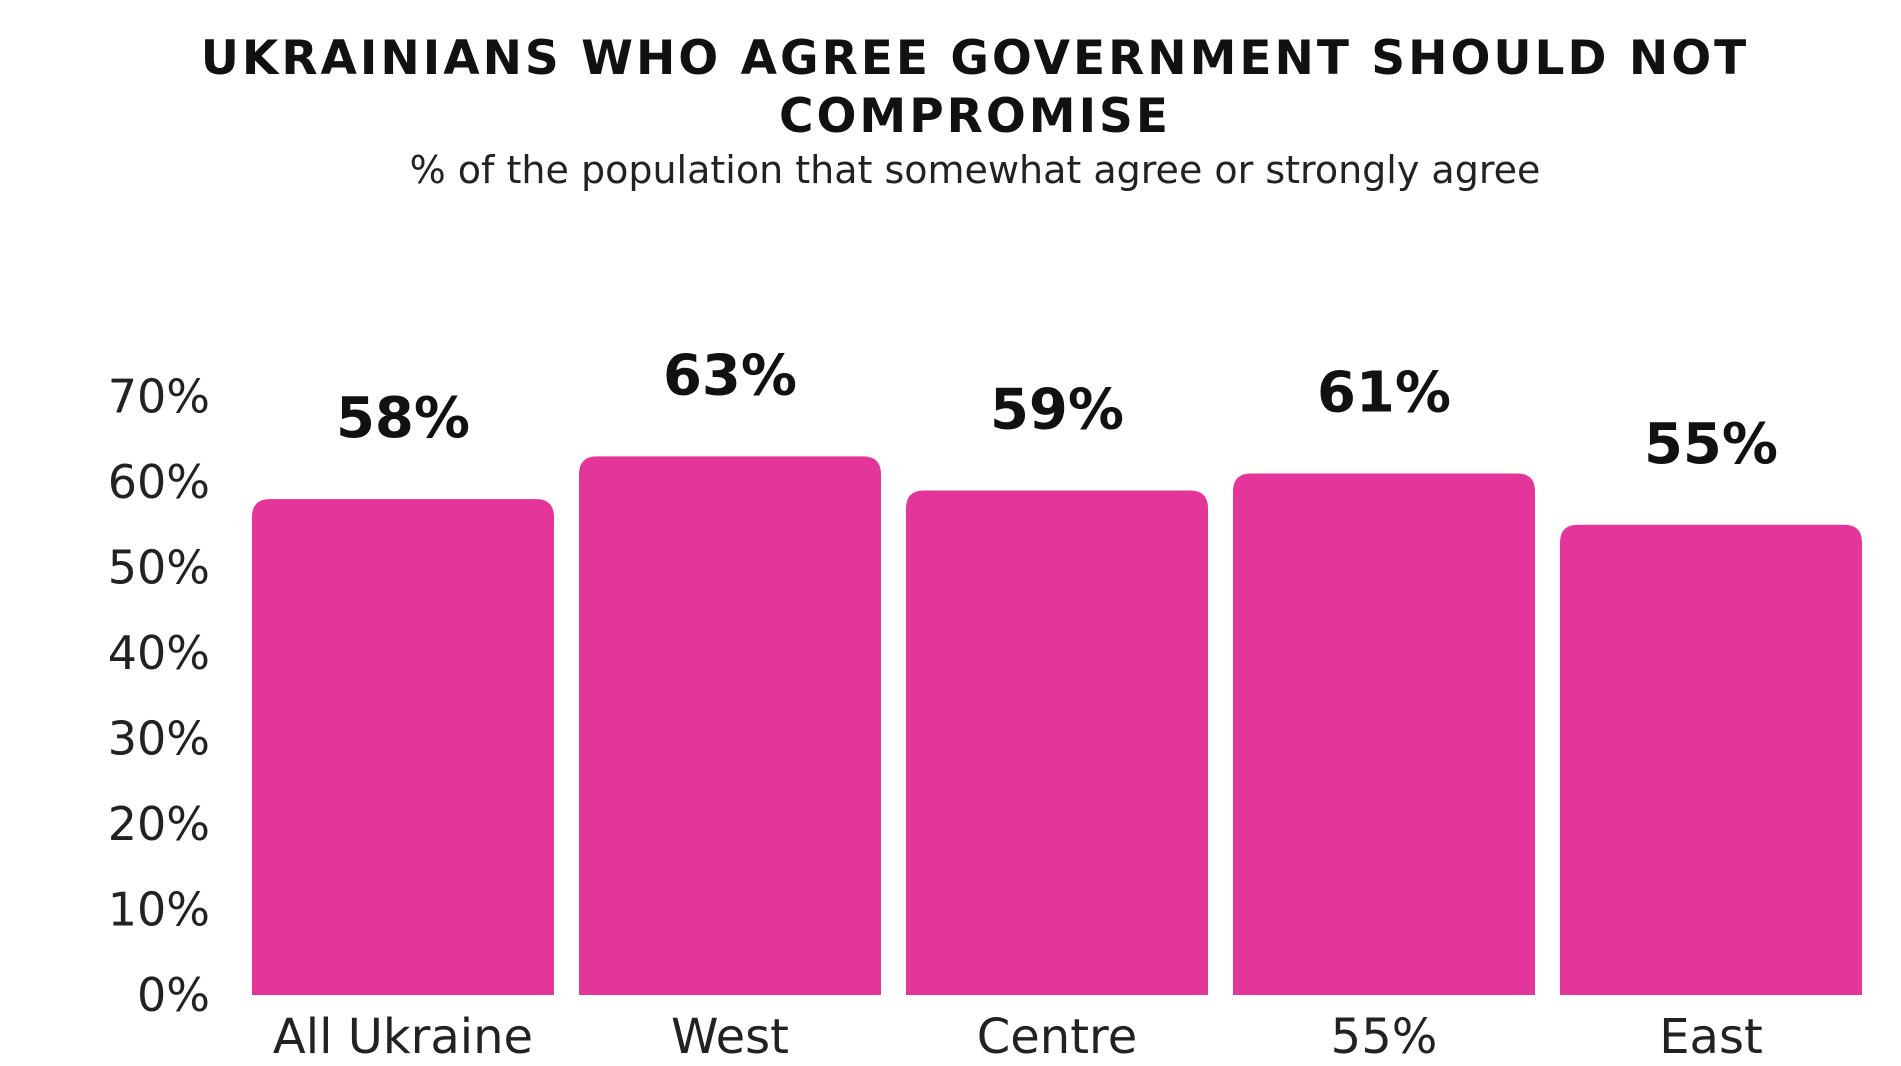  What do you see at coordinates (1384, 392) in the screenshot?
I see `bar-value-label: 61%` at bounding box center [1384, 392].